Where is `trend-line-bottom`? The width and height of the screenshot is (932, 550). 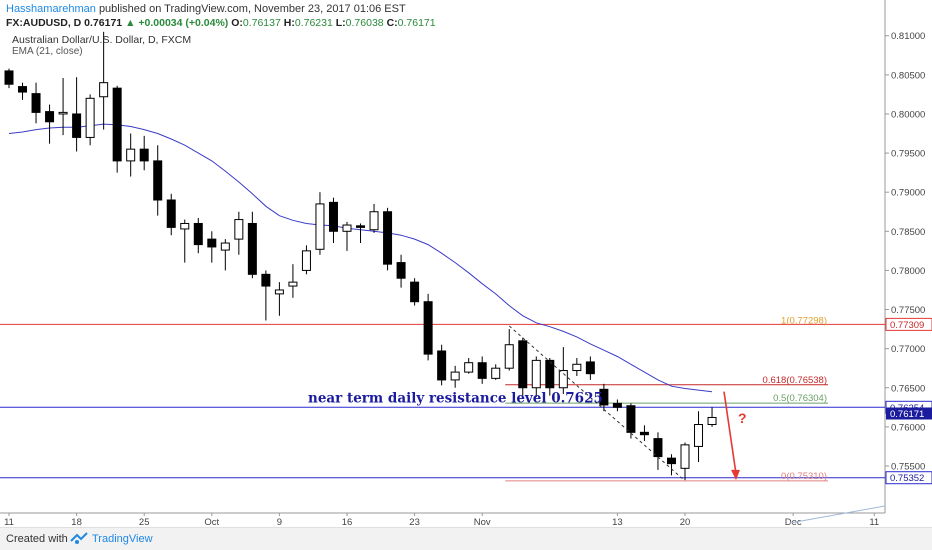 trend-line-bottom is located at coordinates (837, 514).